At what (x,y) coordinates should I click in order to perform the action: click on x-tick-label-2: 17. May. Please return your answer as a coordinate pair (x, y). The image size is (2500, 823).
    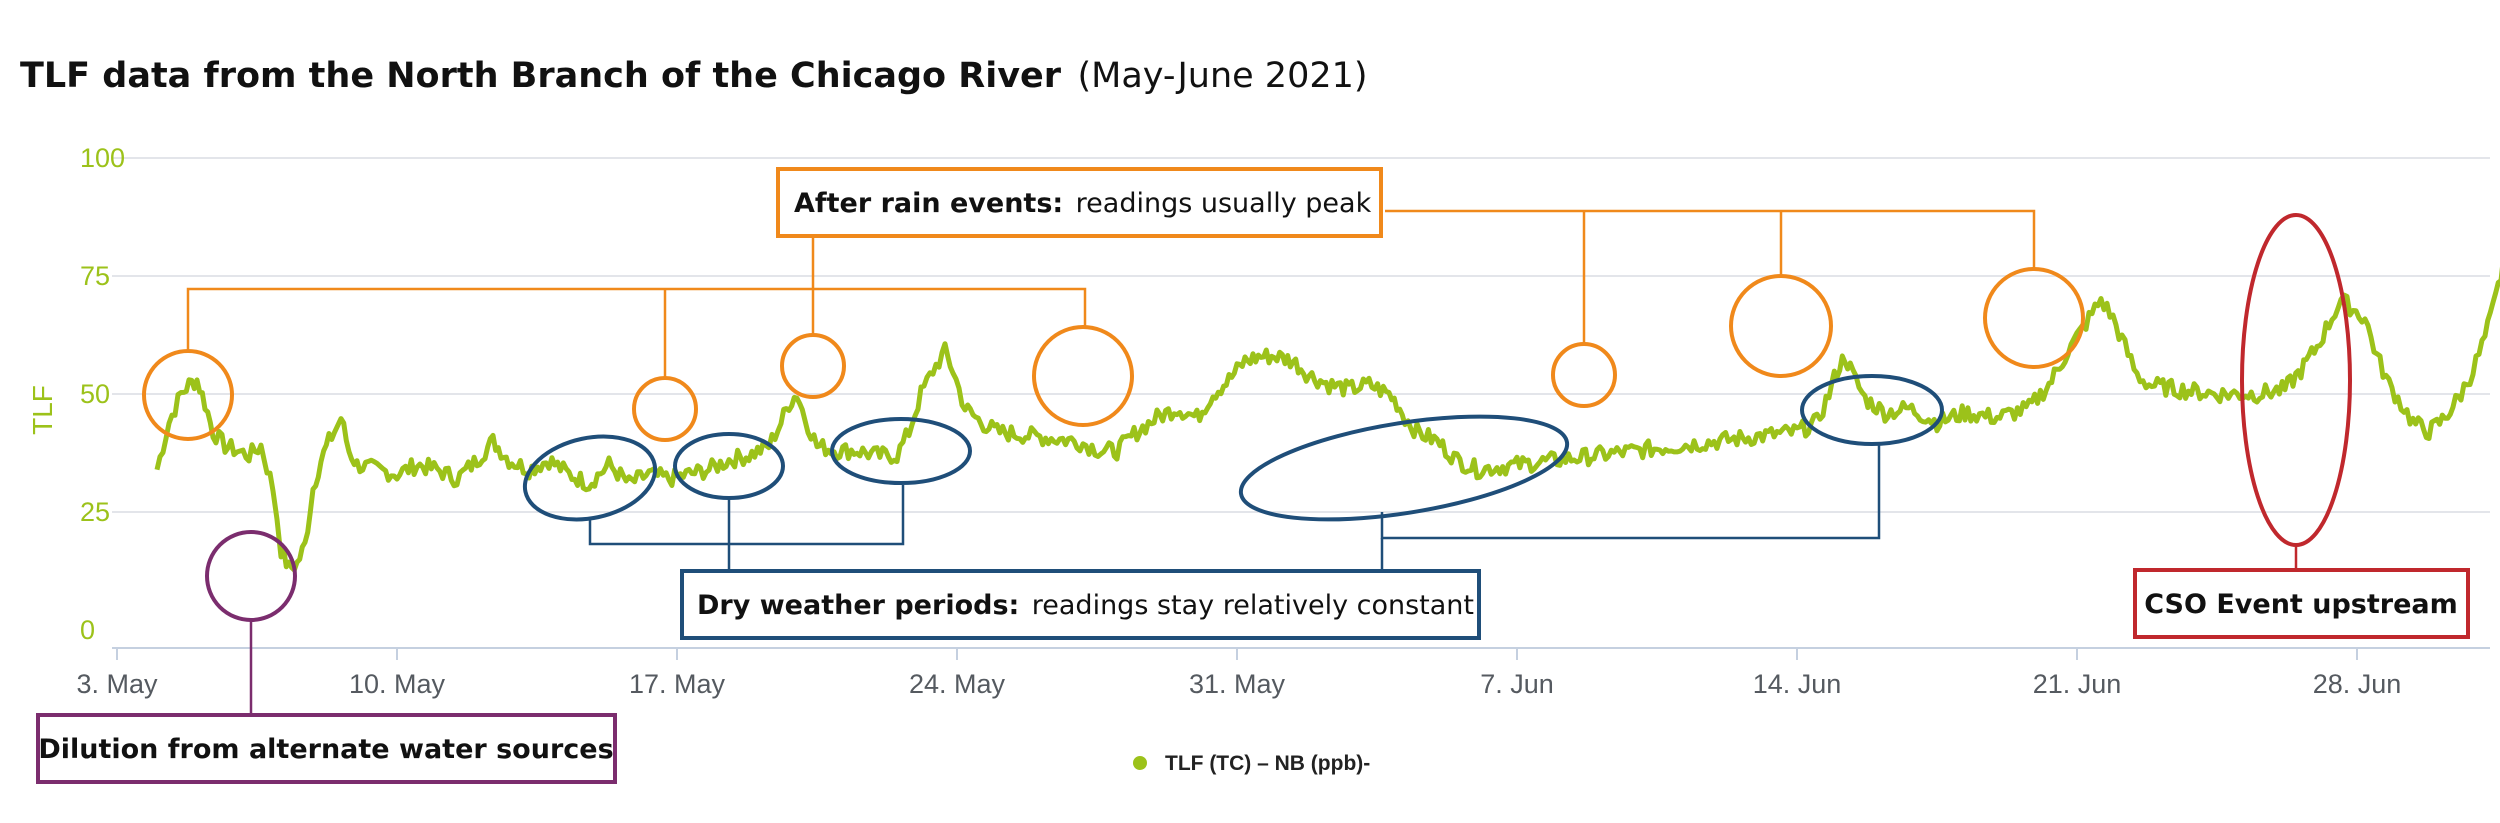
    Looking at the image, I should click on (677, 684).